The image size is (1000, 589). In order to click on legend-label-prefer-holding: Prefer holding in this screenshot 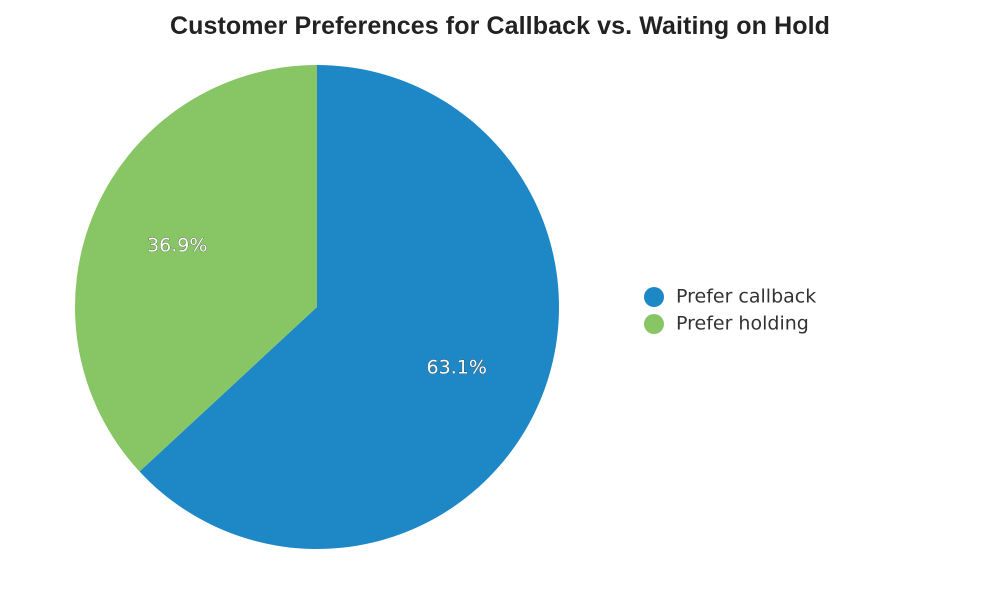, I will do `click(742, 324)`.